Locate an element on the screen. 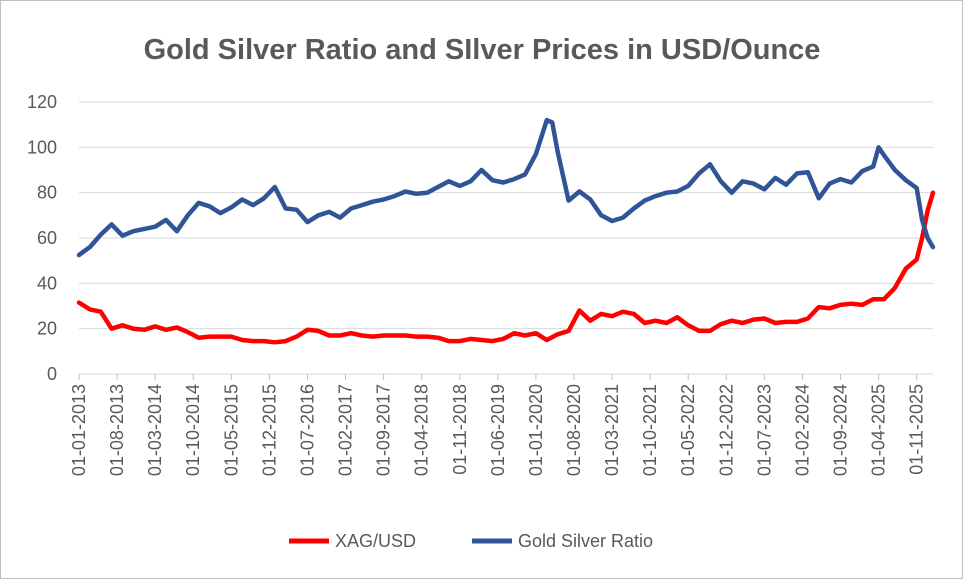 The height and width of the screenshot is (579, 963). x-tick-label: 01-07-2016 is located at coordinates (307, 430).